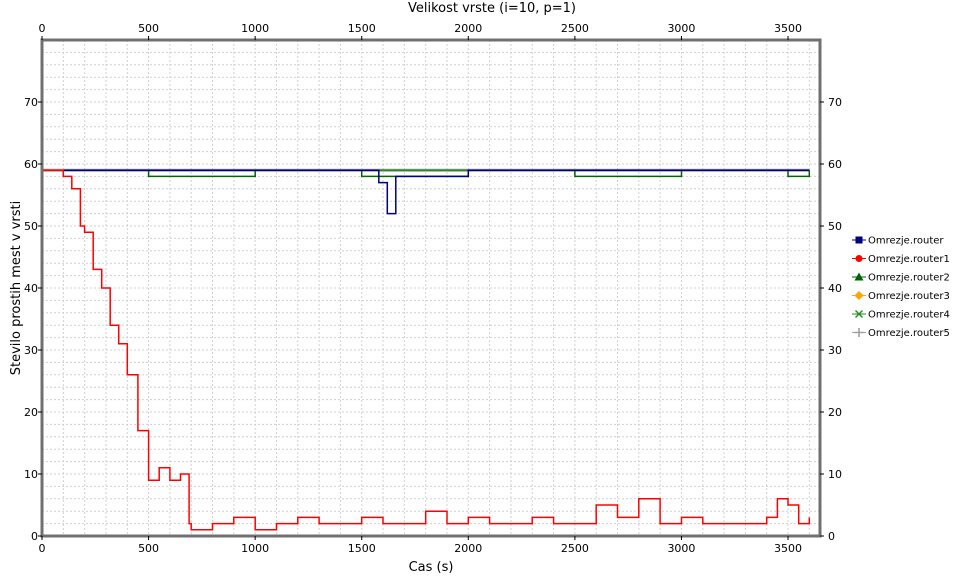  What do you see at coordinates (788, 548) in the screenshot?
I see `x-tick-label: 3500` at bounding box center [788, 548].